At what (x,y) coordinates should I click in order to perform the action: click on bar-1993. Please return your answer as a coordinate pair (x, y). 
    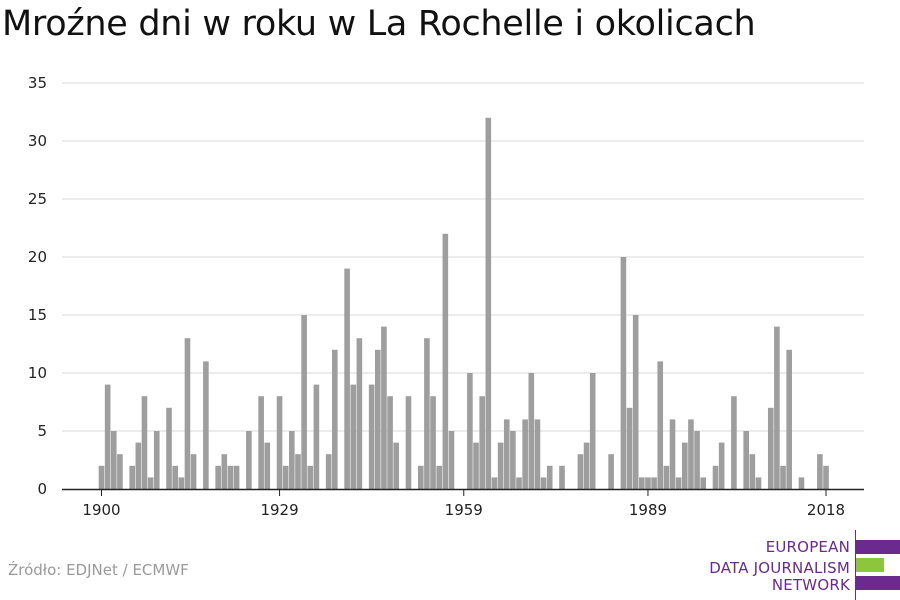
    Looking at the image, I should click on (672, 454).